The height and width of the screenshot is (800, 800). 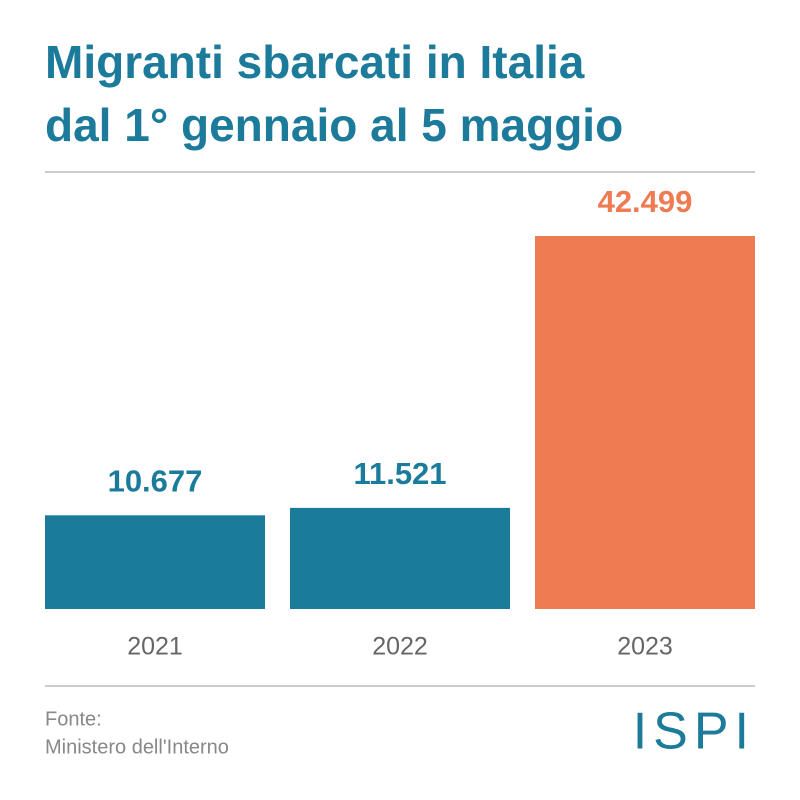 What do you see at coordinates (73, 719) in the screenshot?
I see `source-label: Fonte:` at bounding box center [73, 719].